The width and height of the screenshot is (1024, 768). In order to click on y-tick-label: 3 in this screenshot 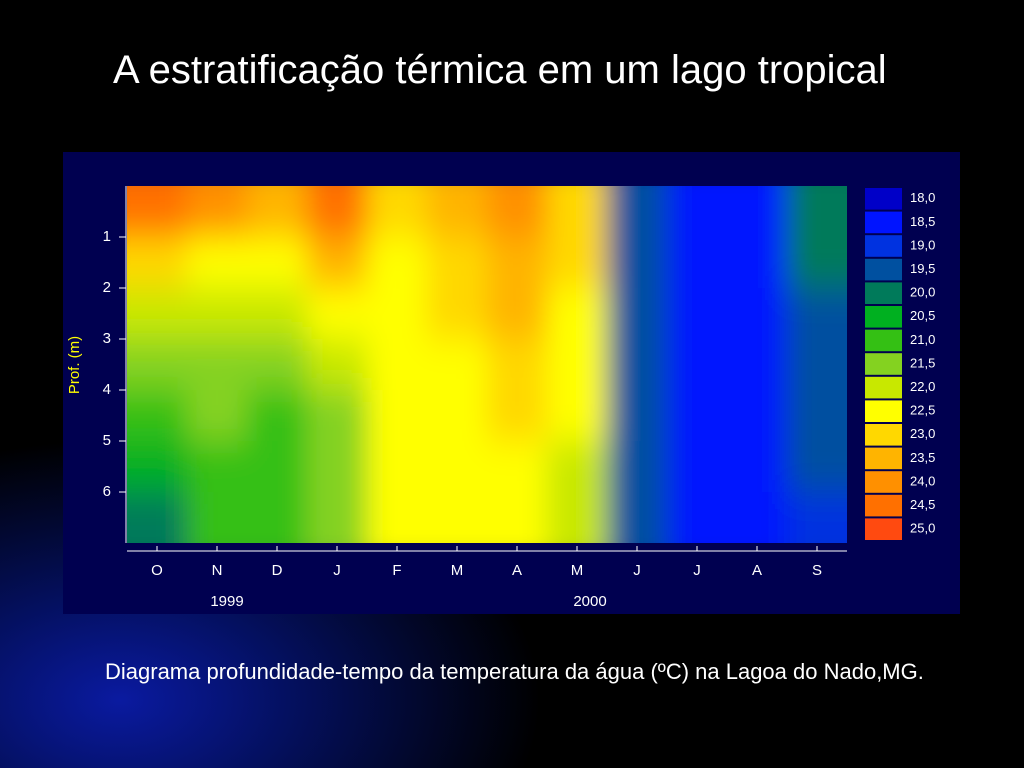, I will do `click(107, 338)`.